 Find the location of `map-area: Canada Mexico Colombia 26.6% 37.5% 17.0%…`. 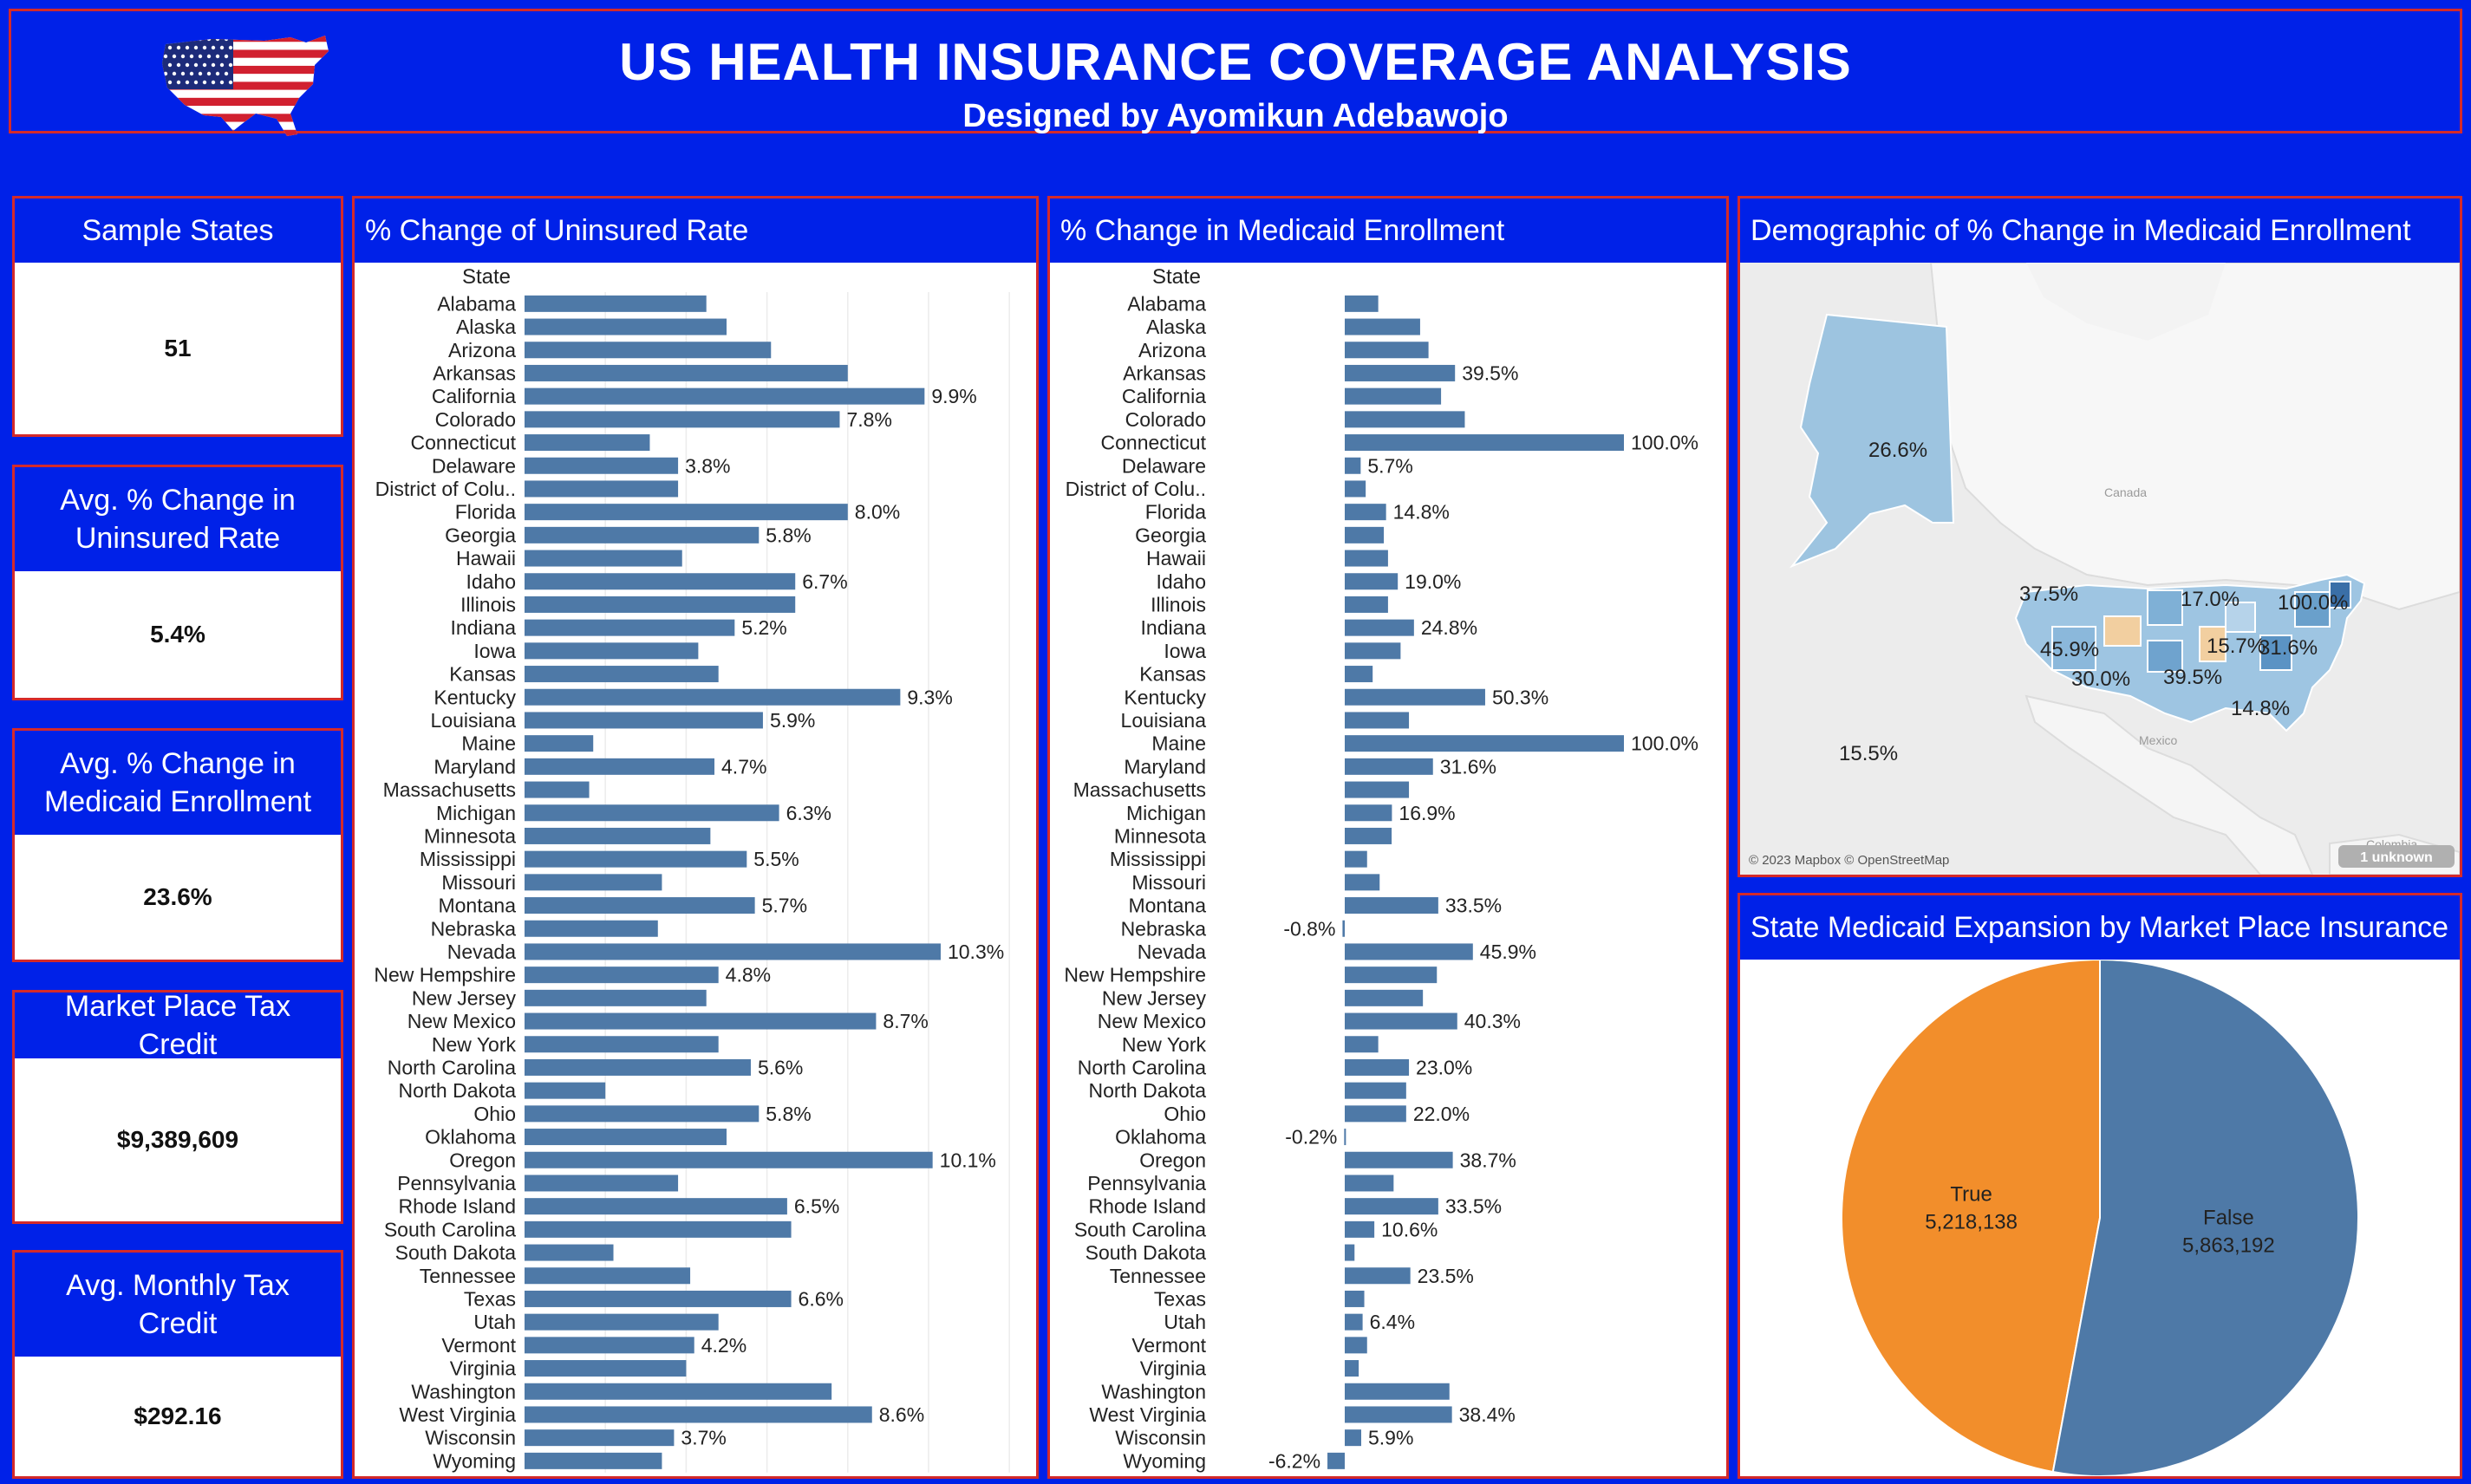

map-area: Canada Mexico Colombia 26.6% 37.5% 17.0%… is located at coordinates (2100, 569).